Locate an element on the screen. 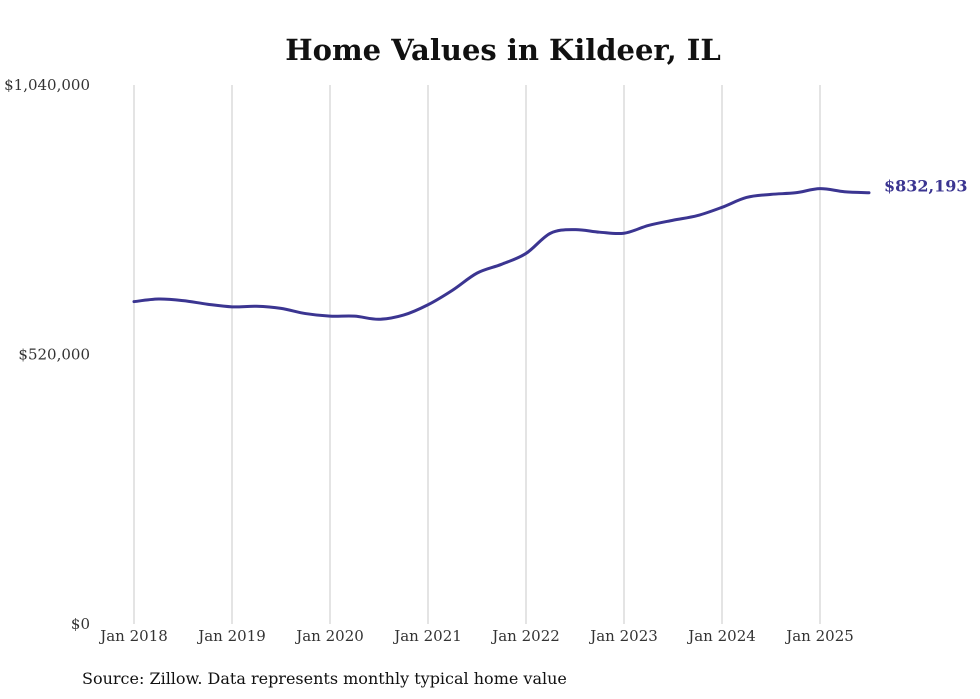 Image resolution: width=980 pixels, height=699 pixels. x-tick-label: Jan 2024 is located at coordinates (721, 636).